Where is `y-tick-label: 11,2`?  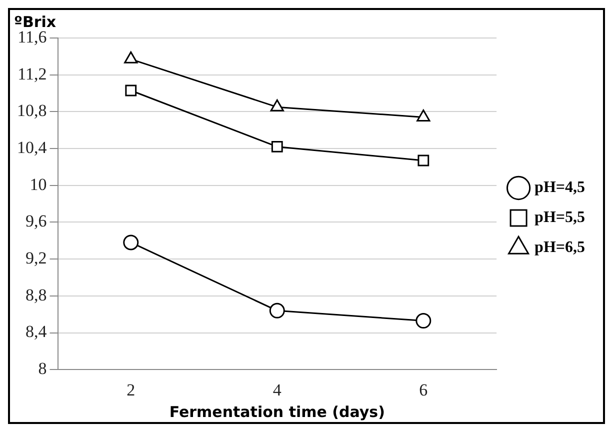
y-tick-label: 11,2 is located at coordinates (32, 74).